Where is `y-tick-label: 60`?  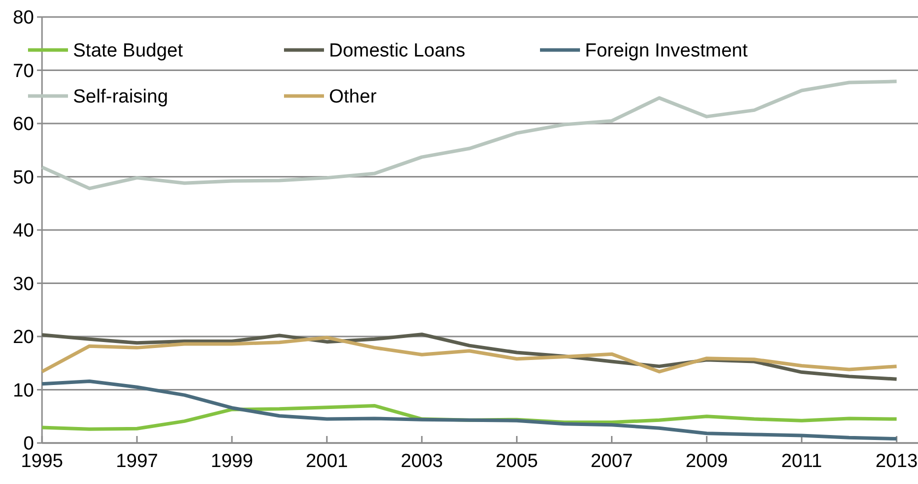 y-tick-label: 60 is located at coordinates (23, 125).